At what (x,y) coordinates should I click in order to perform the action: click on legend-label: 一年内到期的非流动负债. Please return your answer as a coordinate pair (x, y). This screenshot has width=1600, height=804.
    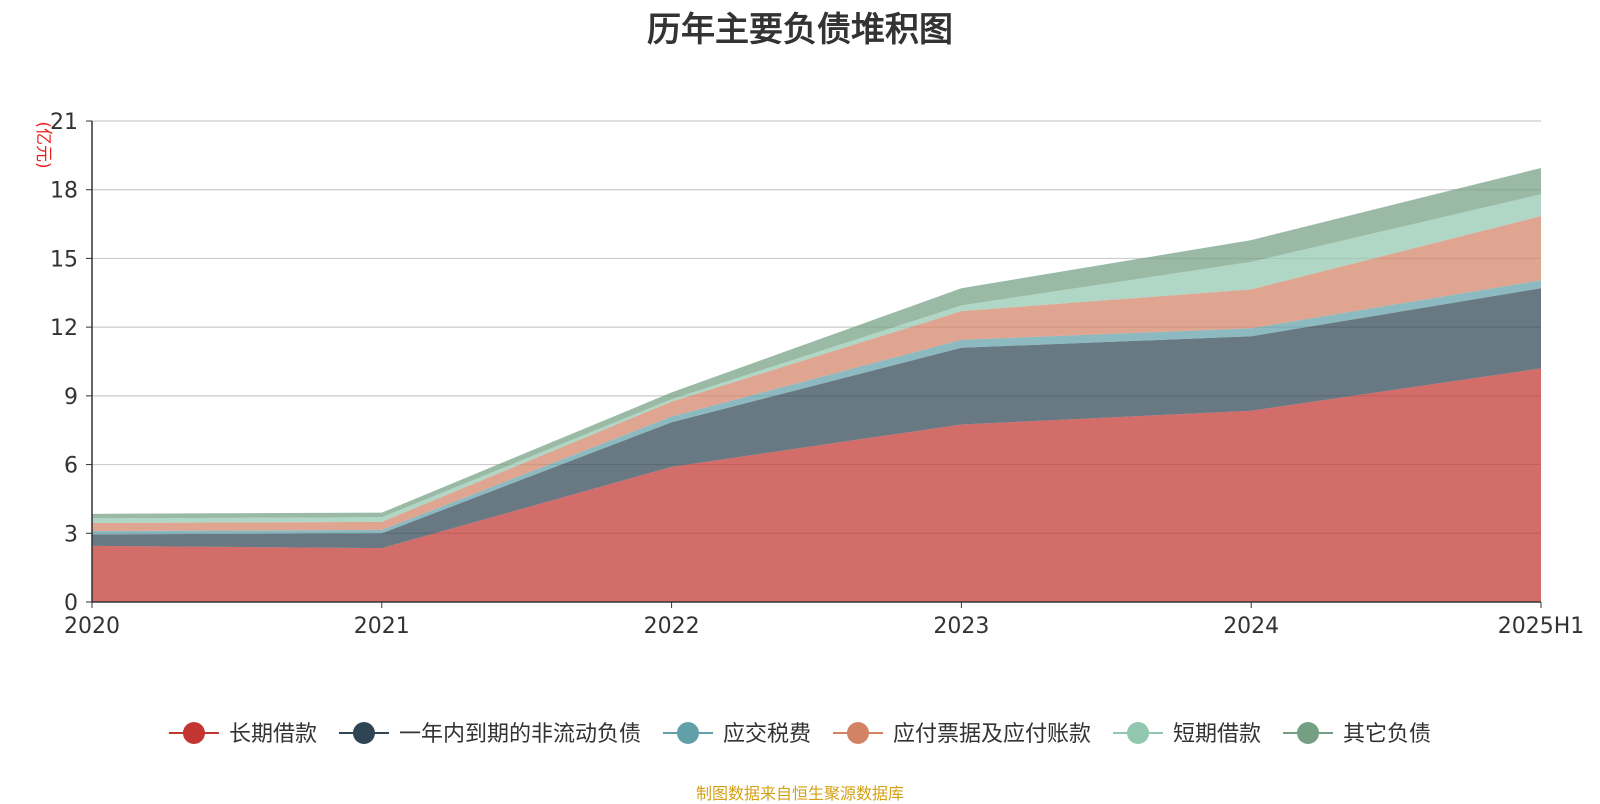
    Looking at the image, I should click on (520, 734).